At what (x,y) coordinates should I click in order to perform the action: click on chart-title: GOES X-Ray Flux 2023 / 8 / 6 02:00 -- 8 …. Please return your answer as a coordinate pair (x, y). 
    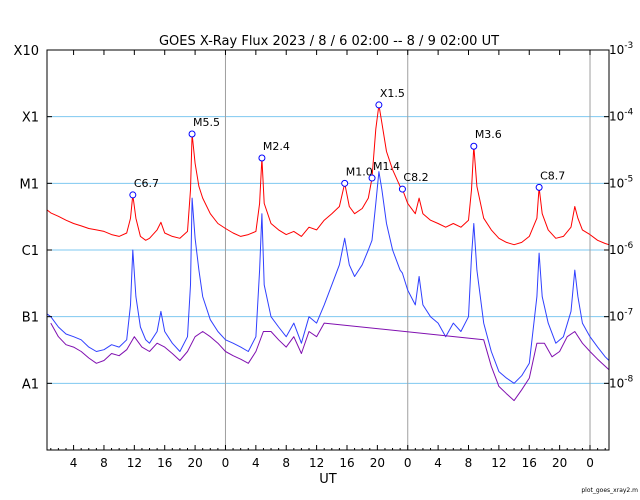
    Looking at the image, I should click on (329, 41).